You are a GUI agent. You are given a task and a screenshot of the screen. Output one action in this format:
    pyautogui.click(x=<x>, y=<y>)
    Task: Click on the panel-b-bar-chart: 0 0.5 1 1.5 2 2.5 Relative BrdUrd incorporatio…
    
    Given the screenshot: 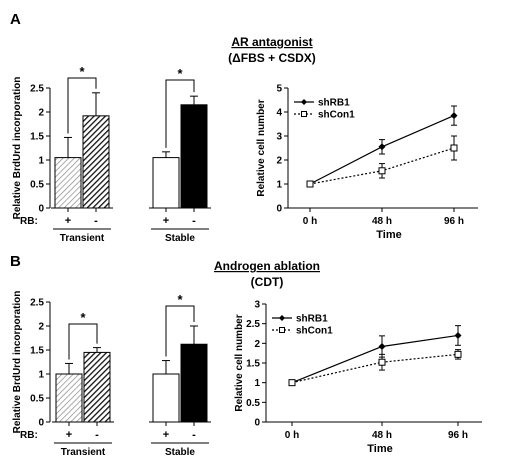 What is the action you would take?
    pyautogui.click(x=111, y=374)
    